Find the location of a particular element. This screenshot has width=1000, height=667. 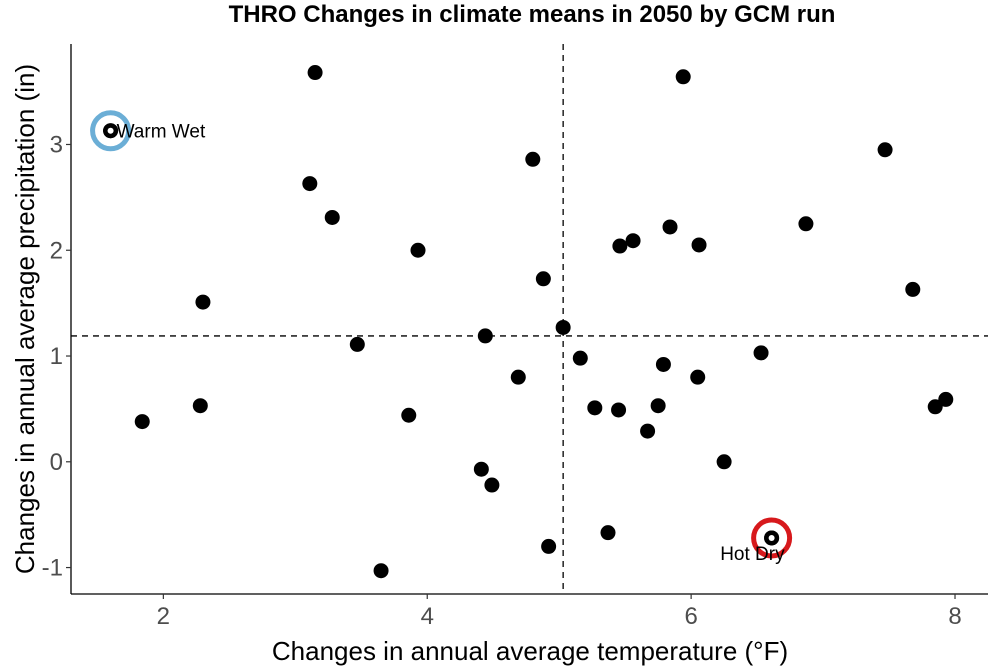

y-tick-label: 1 is located at coordinates (56, 356).